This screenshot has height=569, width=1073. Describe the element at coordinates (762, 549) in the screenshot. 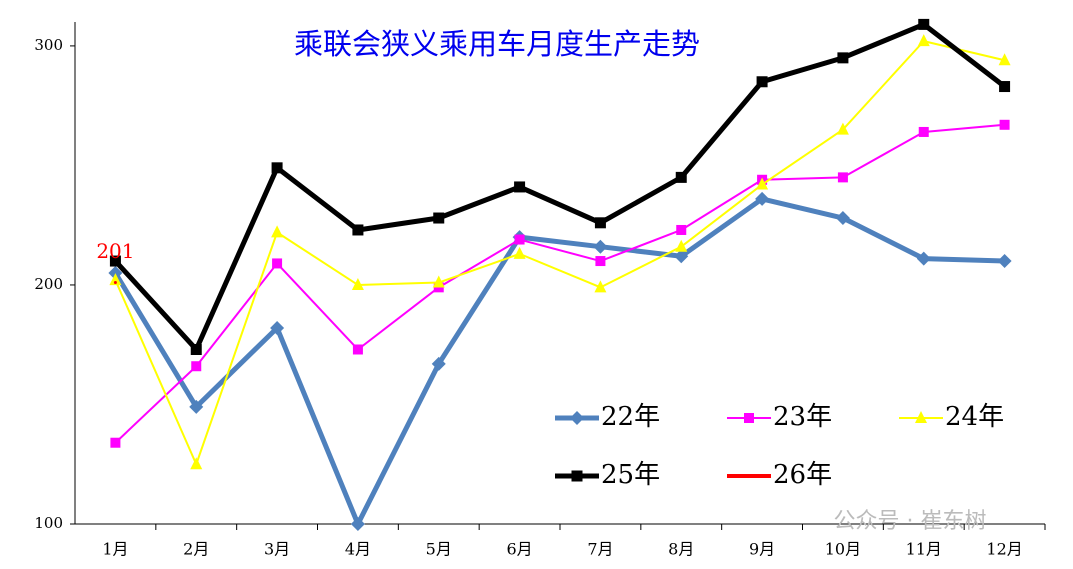

I see `x-tick-label: 9月` at that location.